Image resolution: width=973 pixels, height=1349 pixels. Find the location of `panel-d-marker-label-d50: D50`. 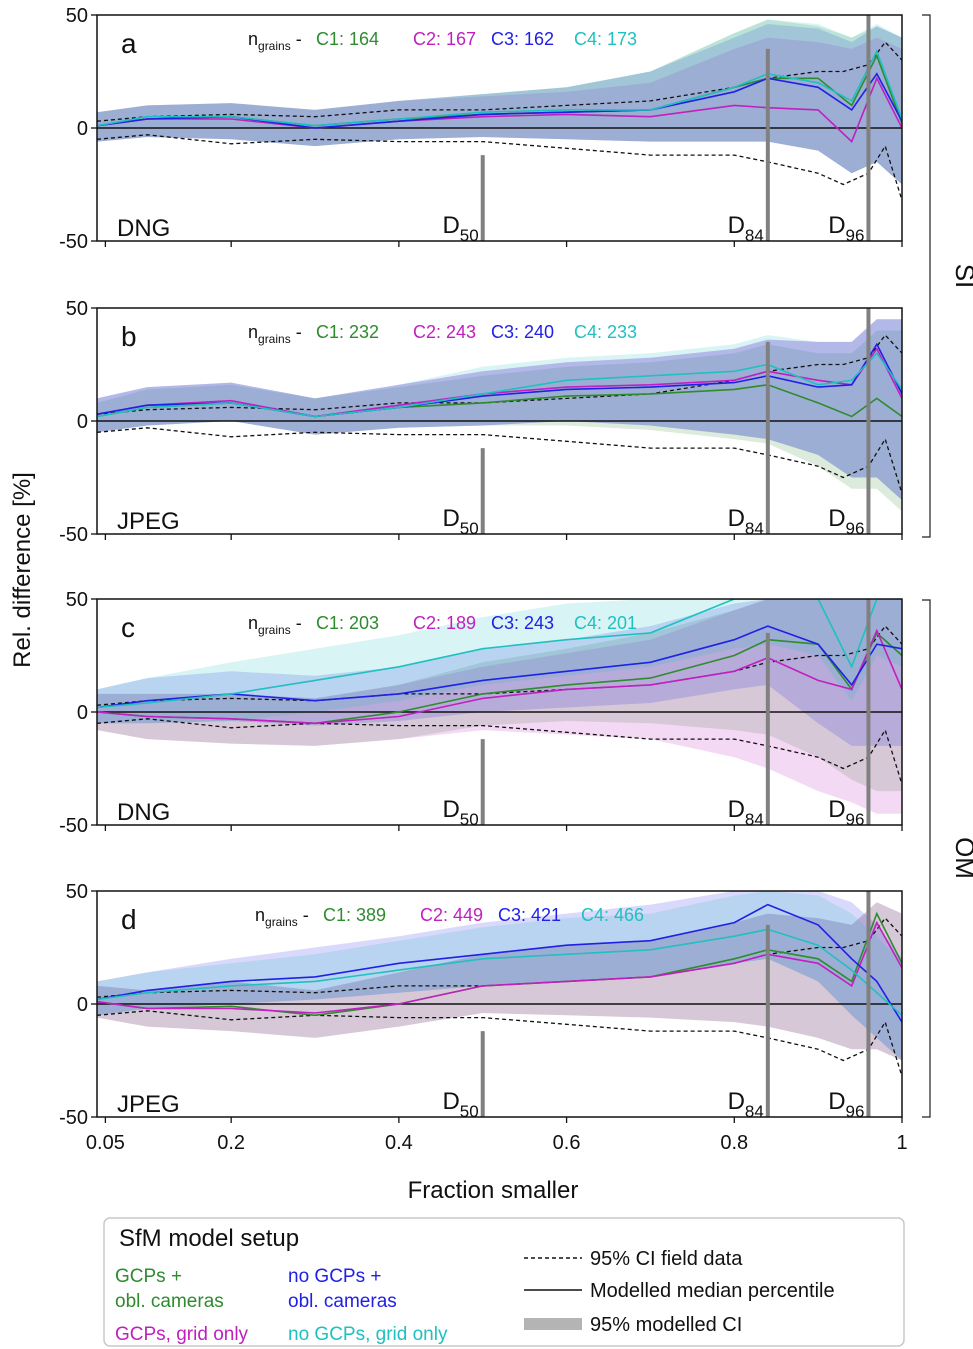

panel-d-marker-label-d50: D50 is located at coordinates (460, 1104).